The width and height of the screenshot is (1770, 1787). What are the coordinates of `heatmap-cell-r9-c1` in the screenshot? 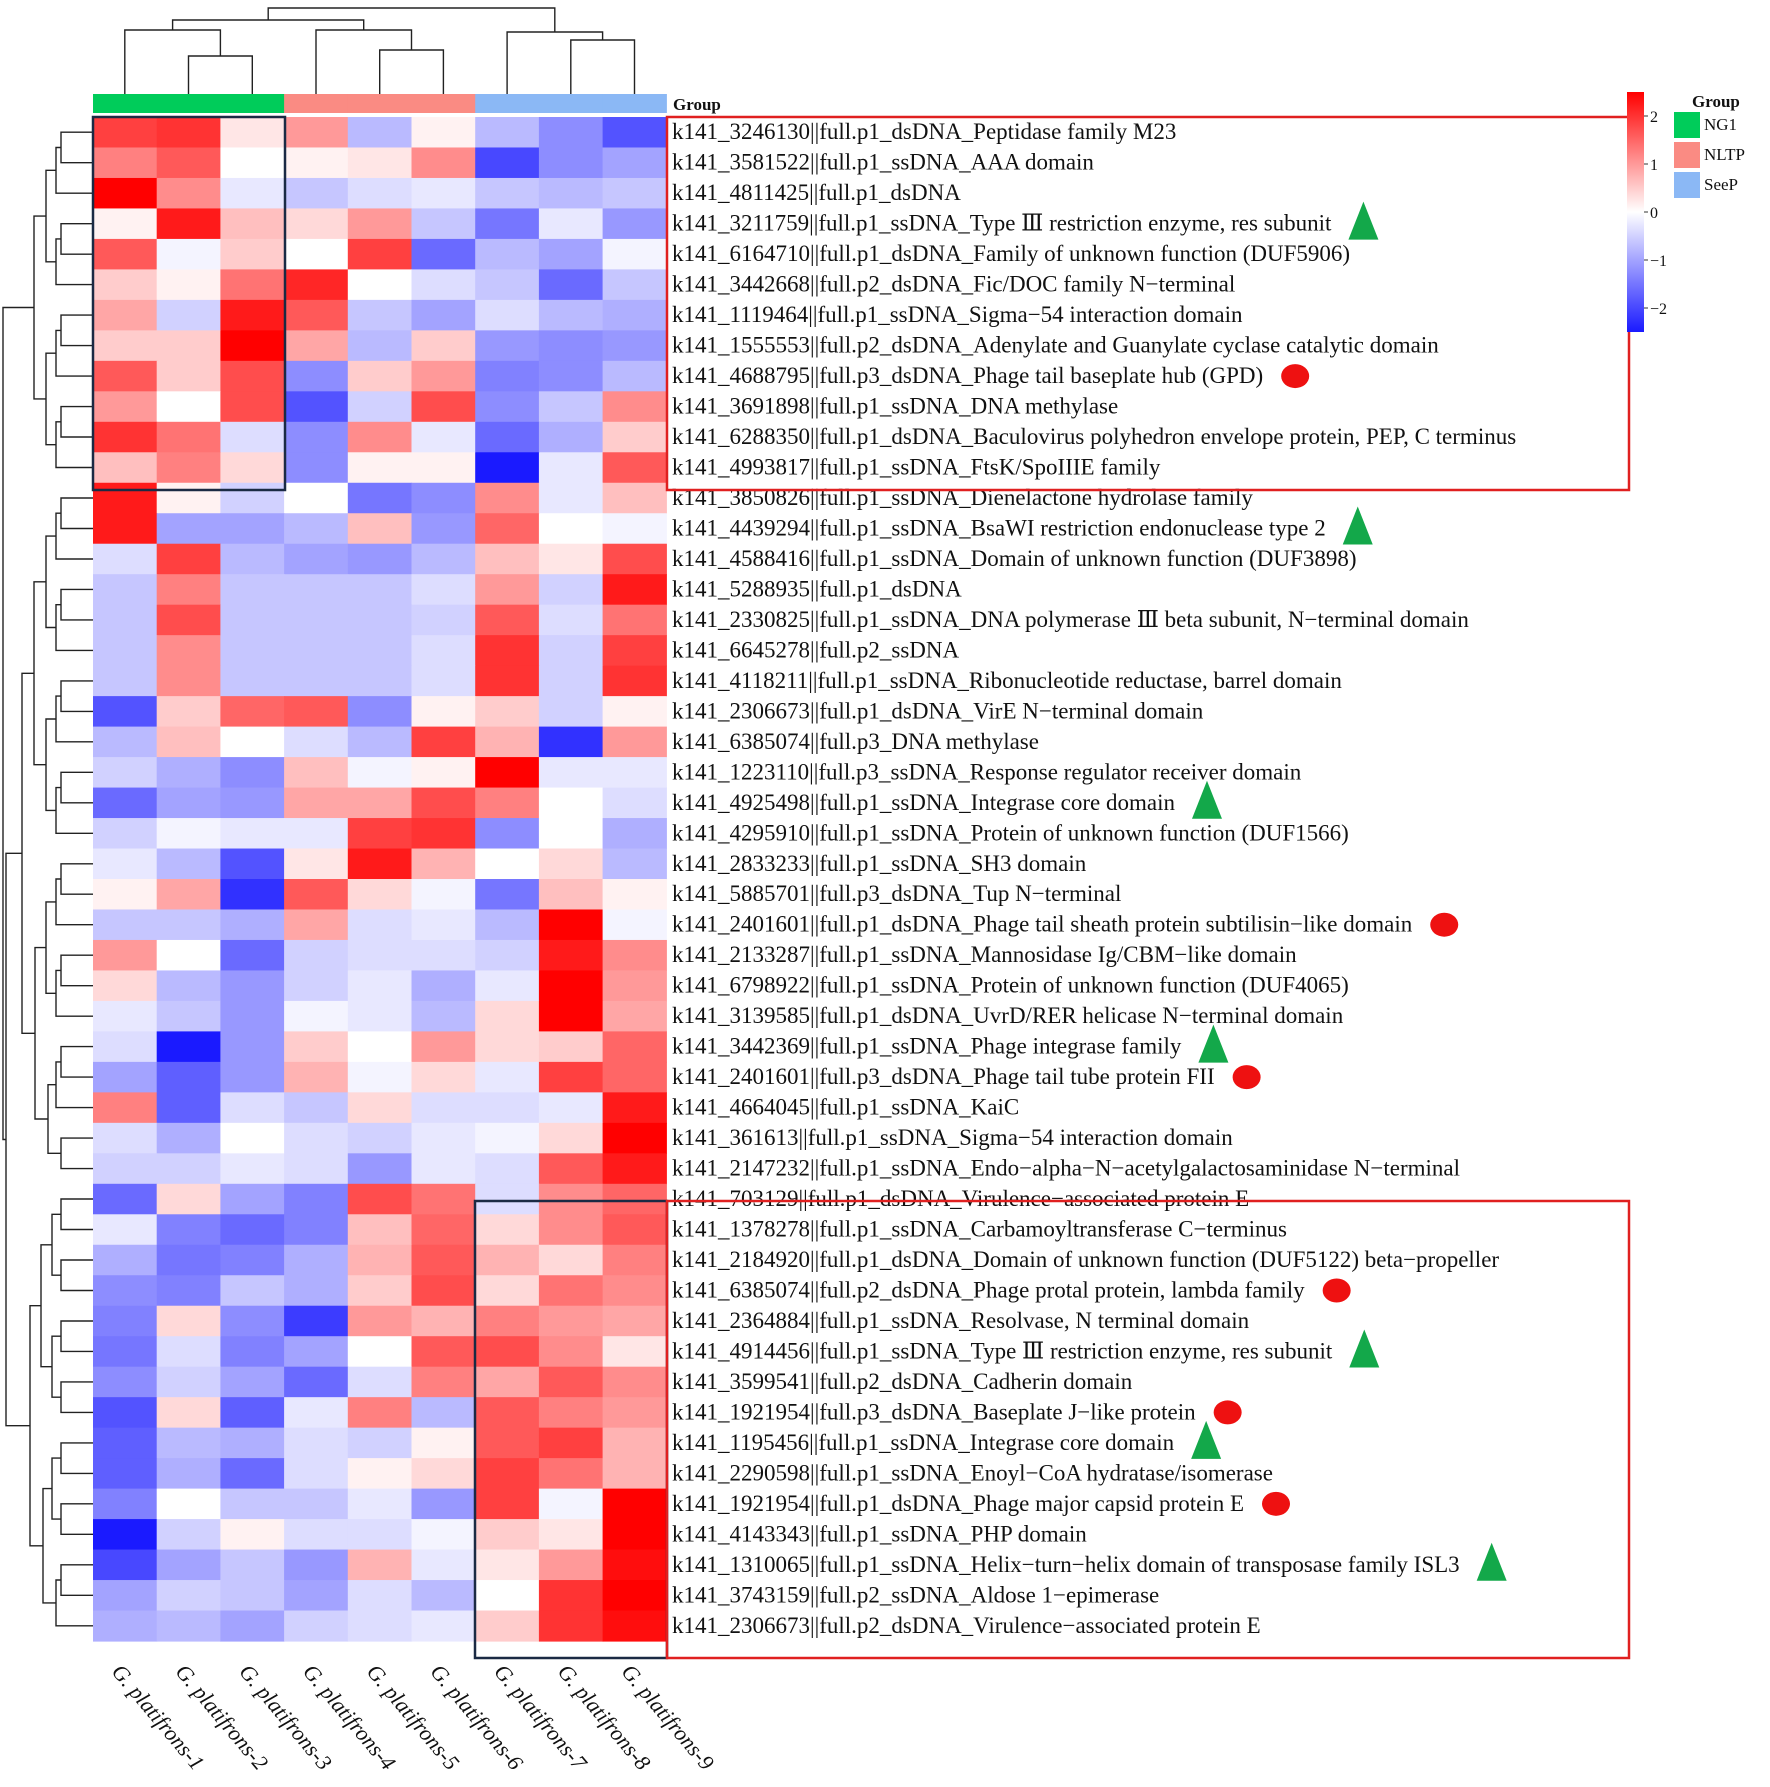 It's located at (125, 376).